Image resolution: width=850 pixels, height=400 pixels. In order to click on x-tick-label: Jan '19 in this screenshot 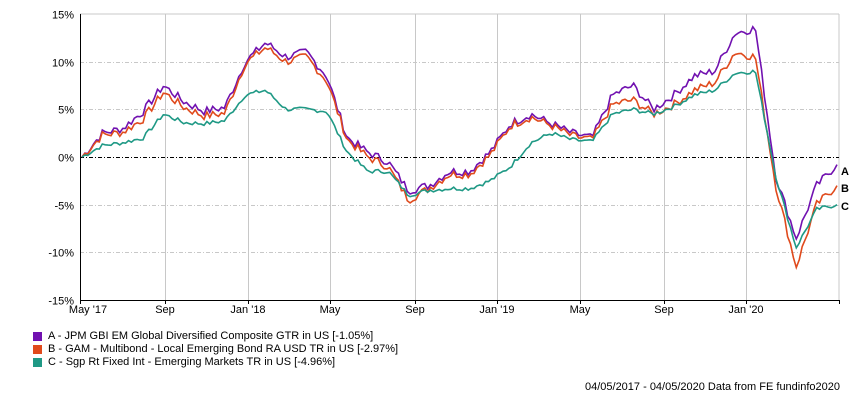, I will do `click(496, 310)`.